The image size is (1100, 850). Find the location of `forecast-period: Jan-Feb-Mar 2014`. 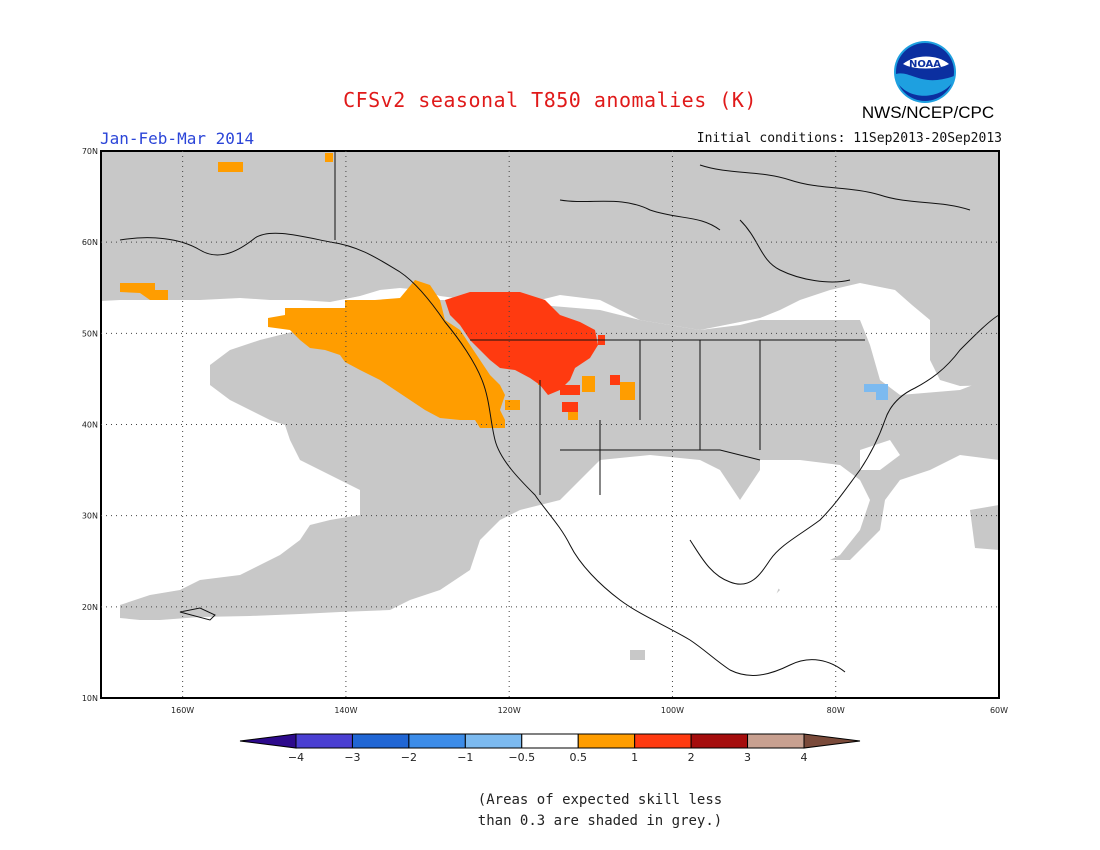

forecast-period: Jan-Feb-Mar 2014 is located at coordinates (177, 138).